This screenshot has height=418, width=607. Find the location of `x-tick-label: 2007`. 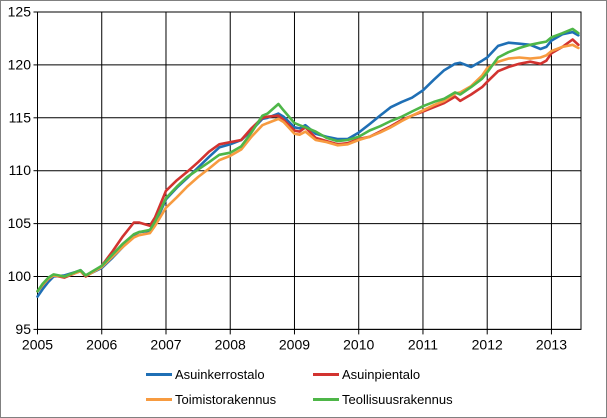

x-tick-label: 2007 is located at coordinates (165, 344).